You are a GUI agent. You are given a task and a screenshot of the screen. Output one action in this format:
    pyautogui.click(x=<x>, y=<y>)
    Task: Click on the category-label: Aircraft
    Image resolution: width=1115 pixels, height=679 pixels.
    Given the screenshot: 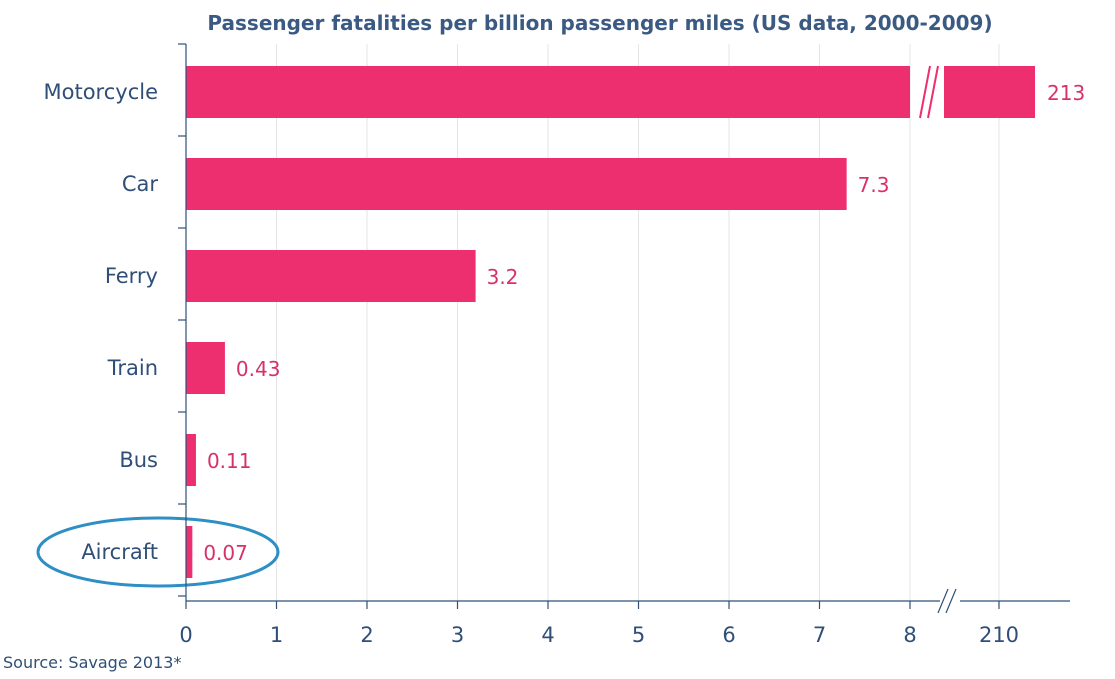 What is the action you would take?
    pyautogui.click(x=119, y=552)
    